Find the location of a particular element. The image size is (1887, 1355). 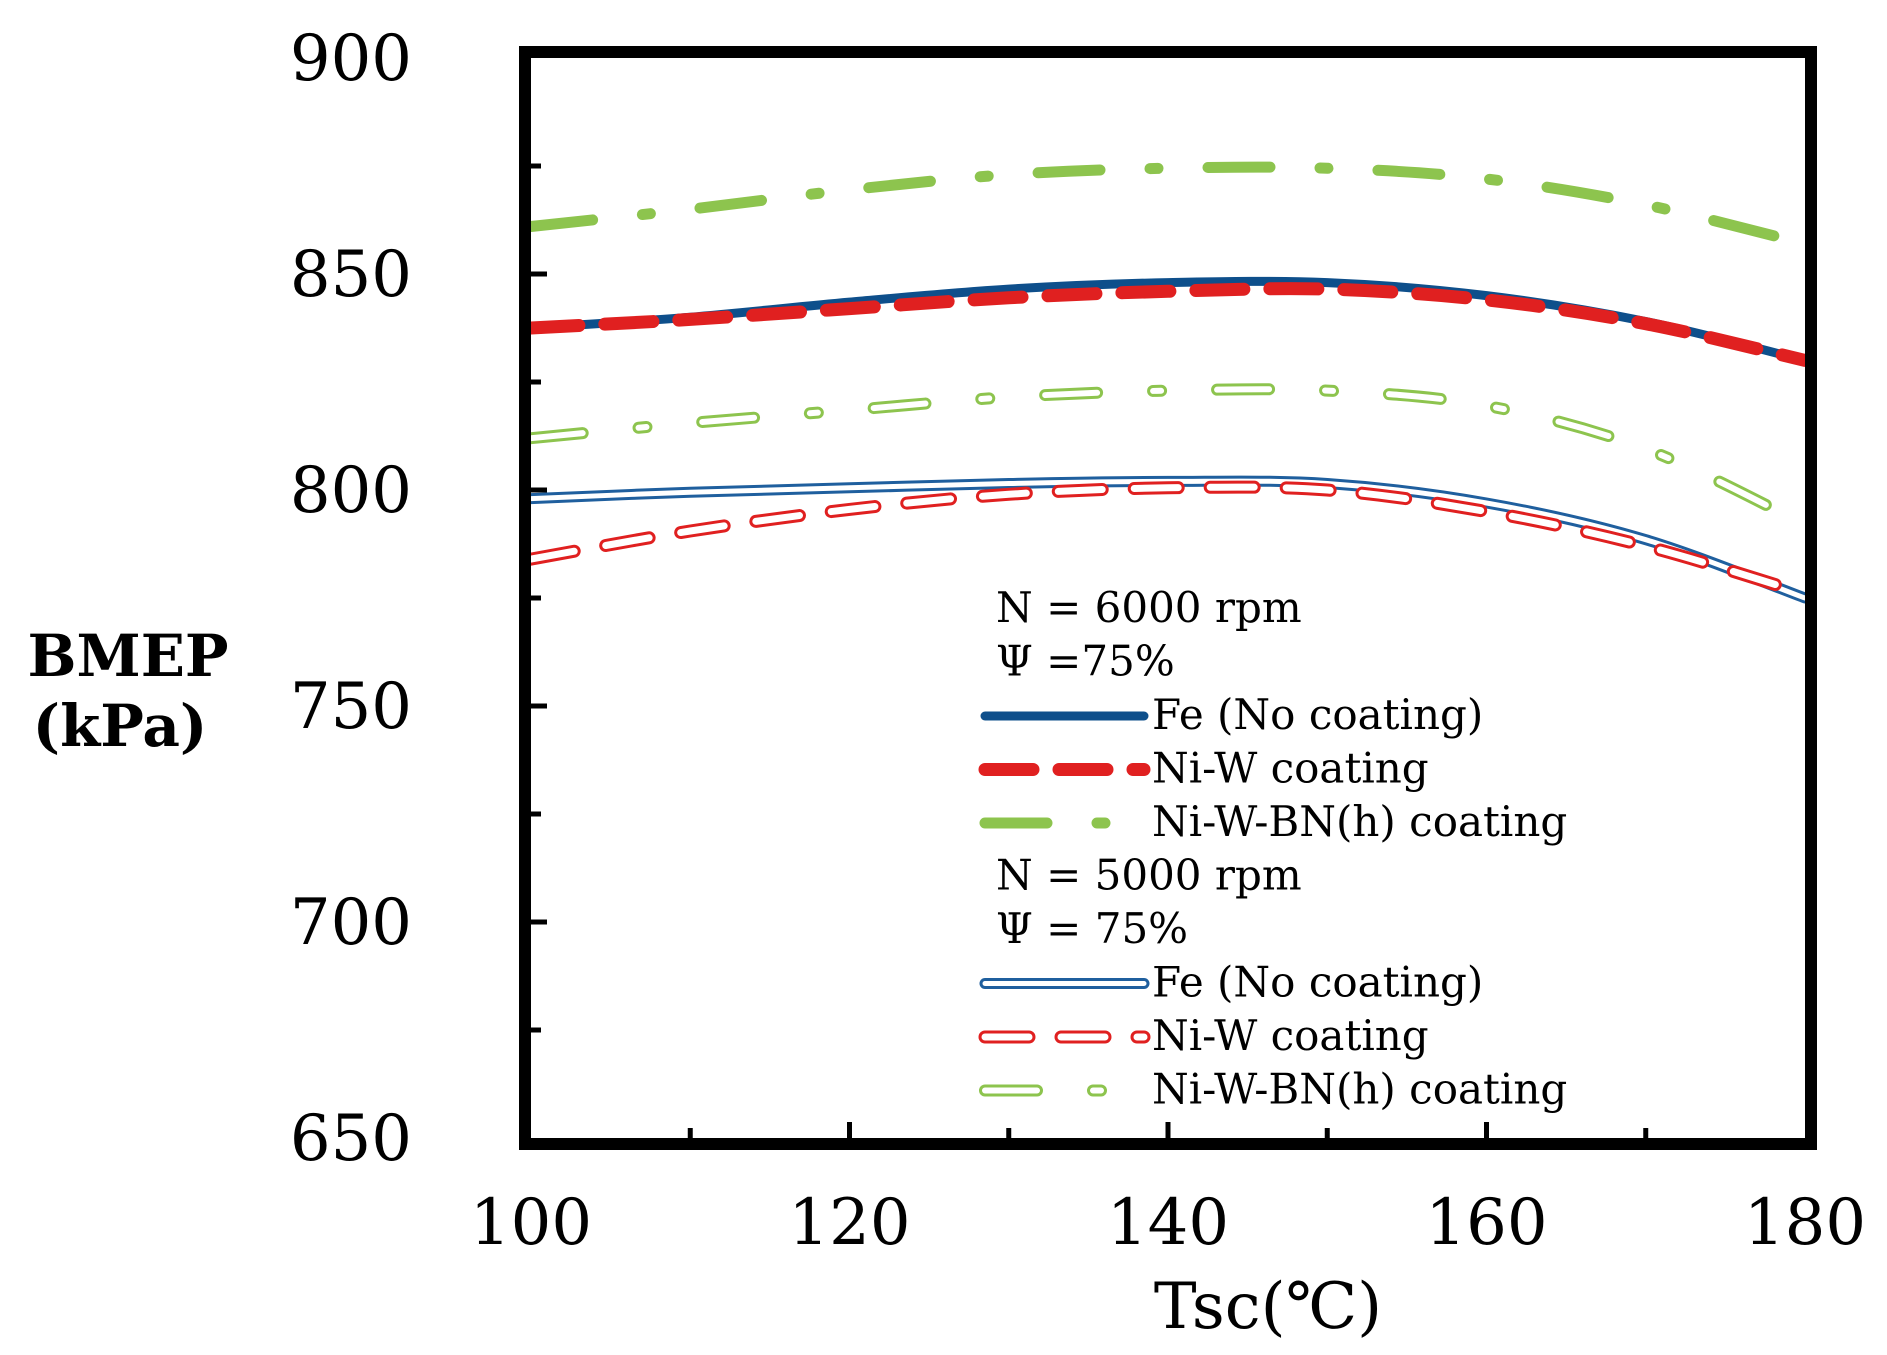

legend-item-5: Ni-W-BN(h) coating is located at coordinates (1273, 1089).